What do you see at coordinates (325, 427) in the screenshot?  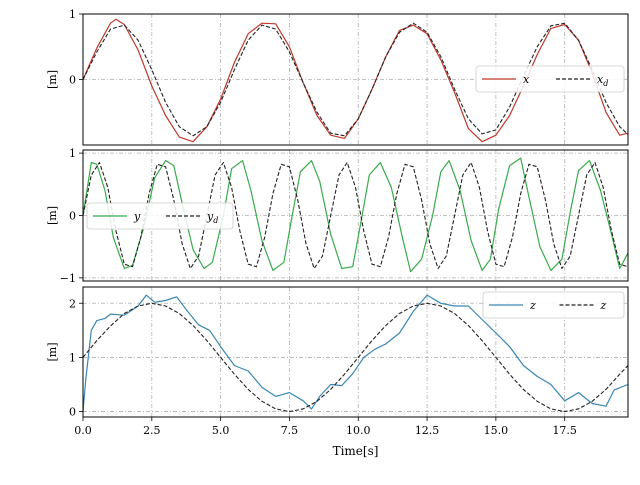 I see `panel-z-xticks: 0.0 2.5 5.0 7.5 10.0 12.5 15.0 17.5` at bounding box center [325, 427].